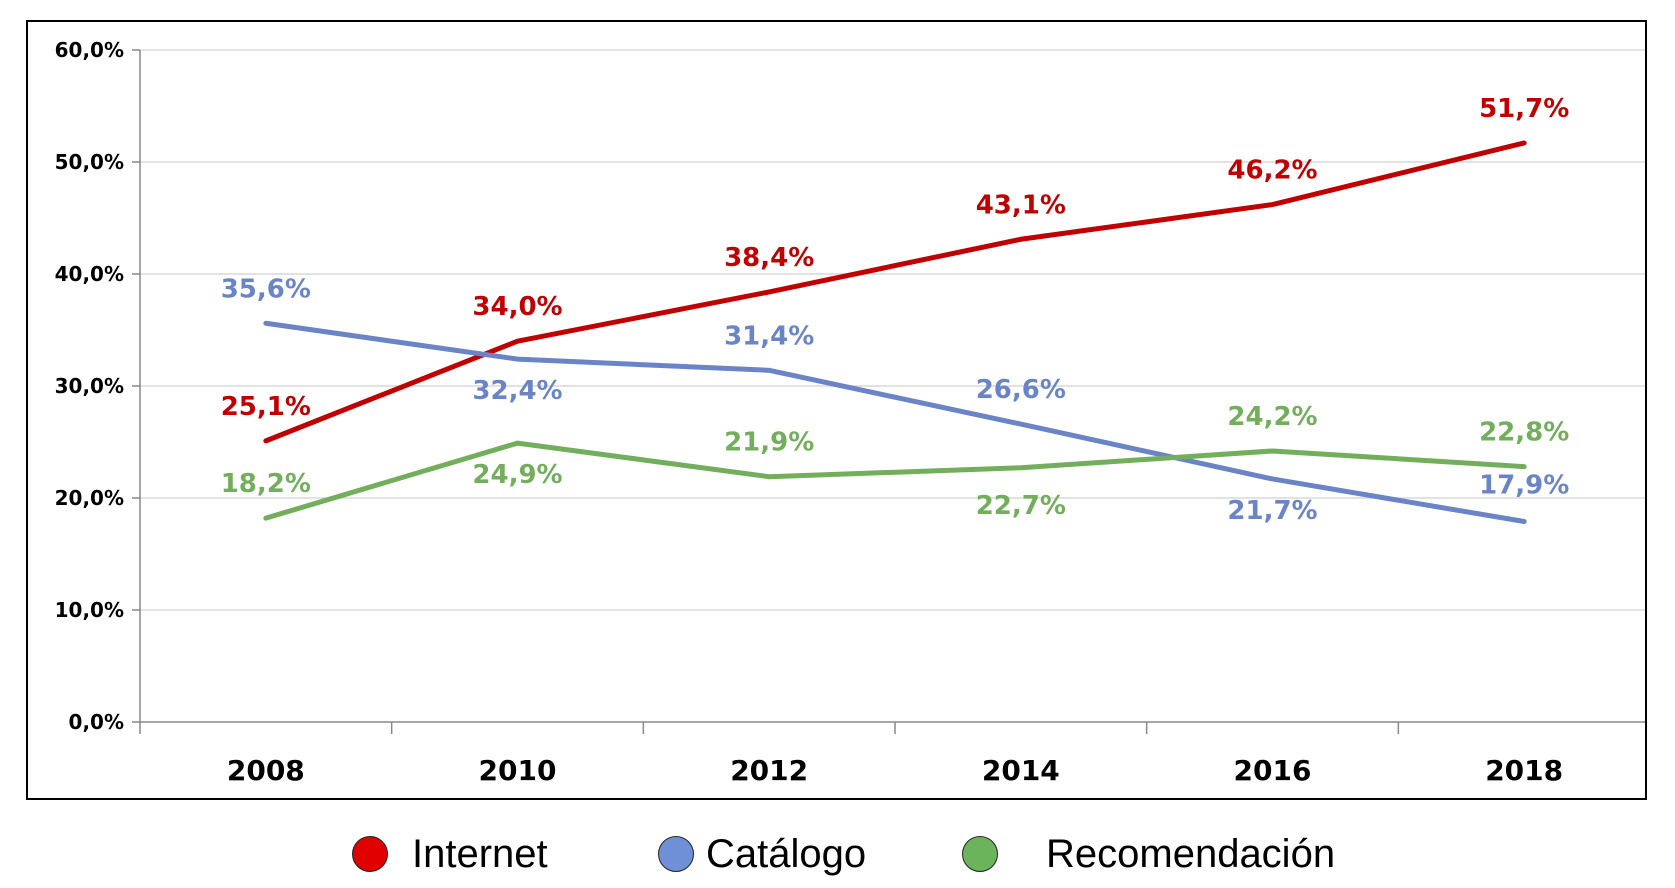  Describe the element at coordinates (769, 336) in the screenshot. I see `data-label-catalogo: 31,4%` at that location.